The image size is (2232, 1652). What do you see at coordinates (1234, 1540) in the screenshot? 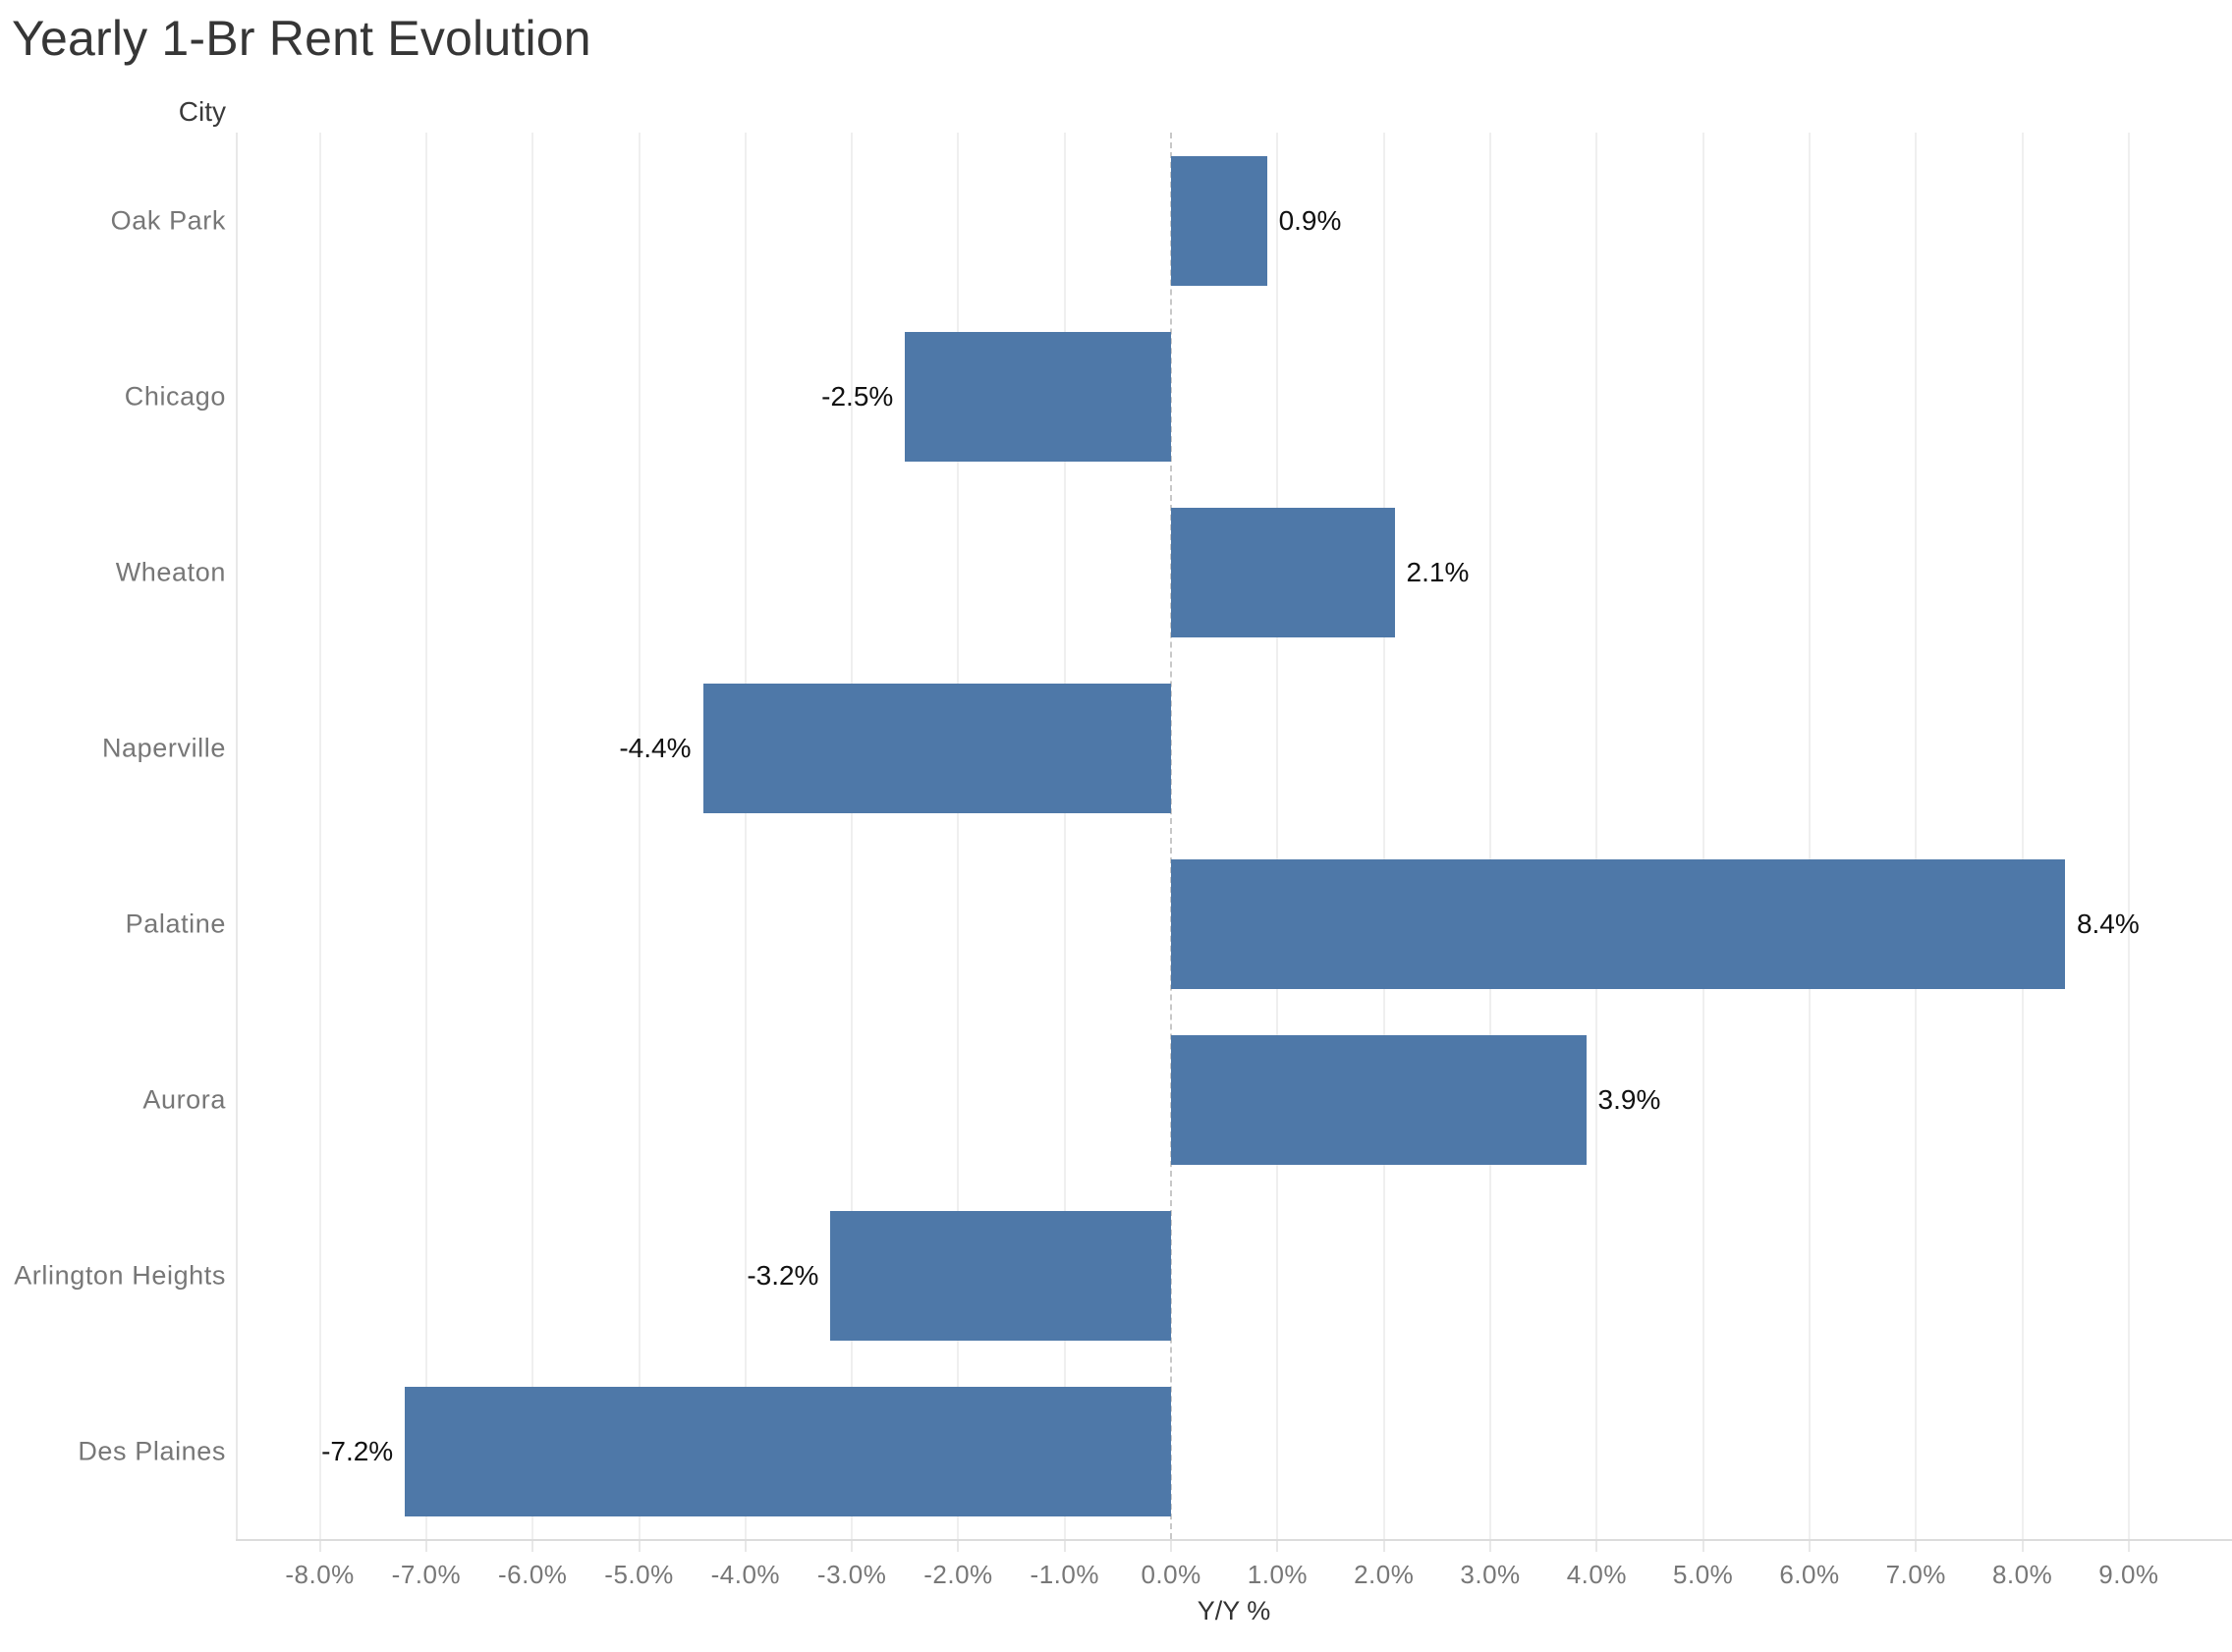
I see `x-axis-line` at bounding box center [1234, 1540].